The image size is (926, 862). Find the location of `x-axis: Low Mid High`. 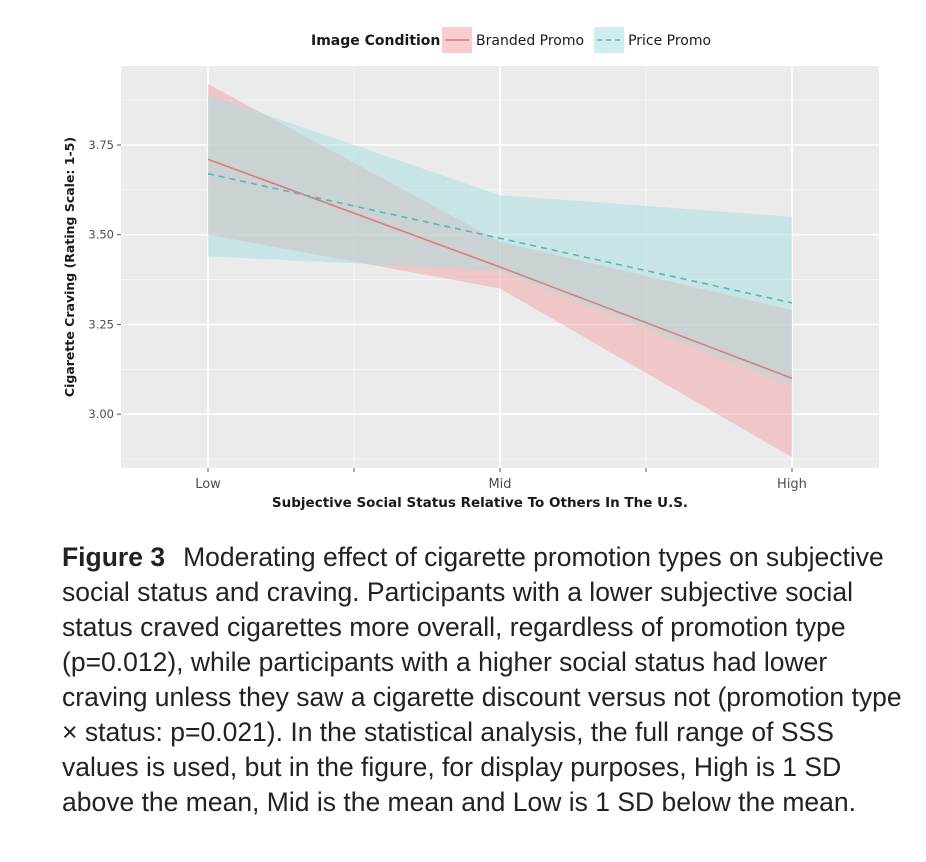

x-axis: Low Mid High is located at coordinates (501, 480).